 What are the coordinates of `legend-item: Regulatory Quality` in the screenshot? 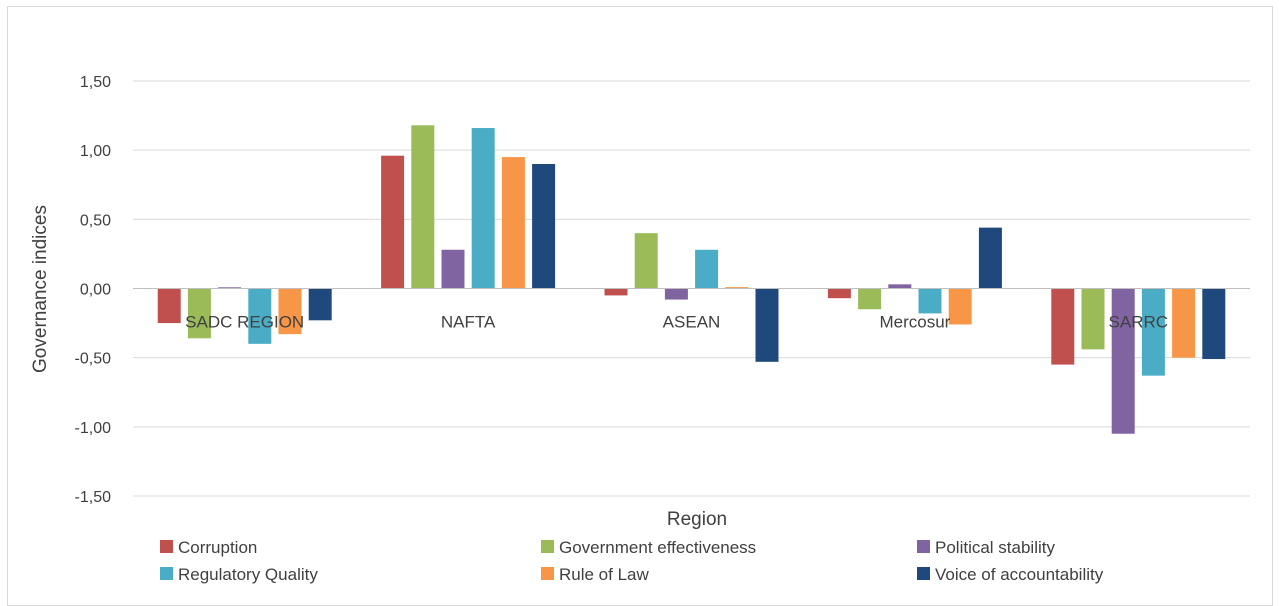 It's located at (239, 574).